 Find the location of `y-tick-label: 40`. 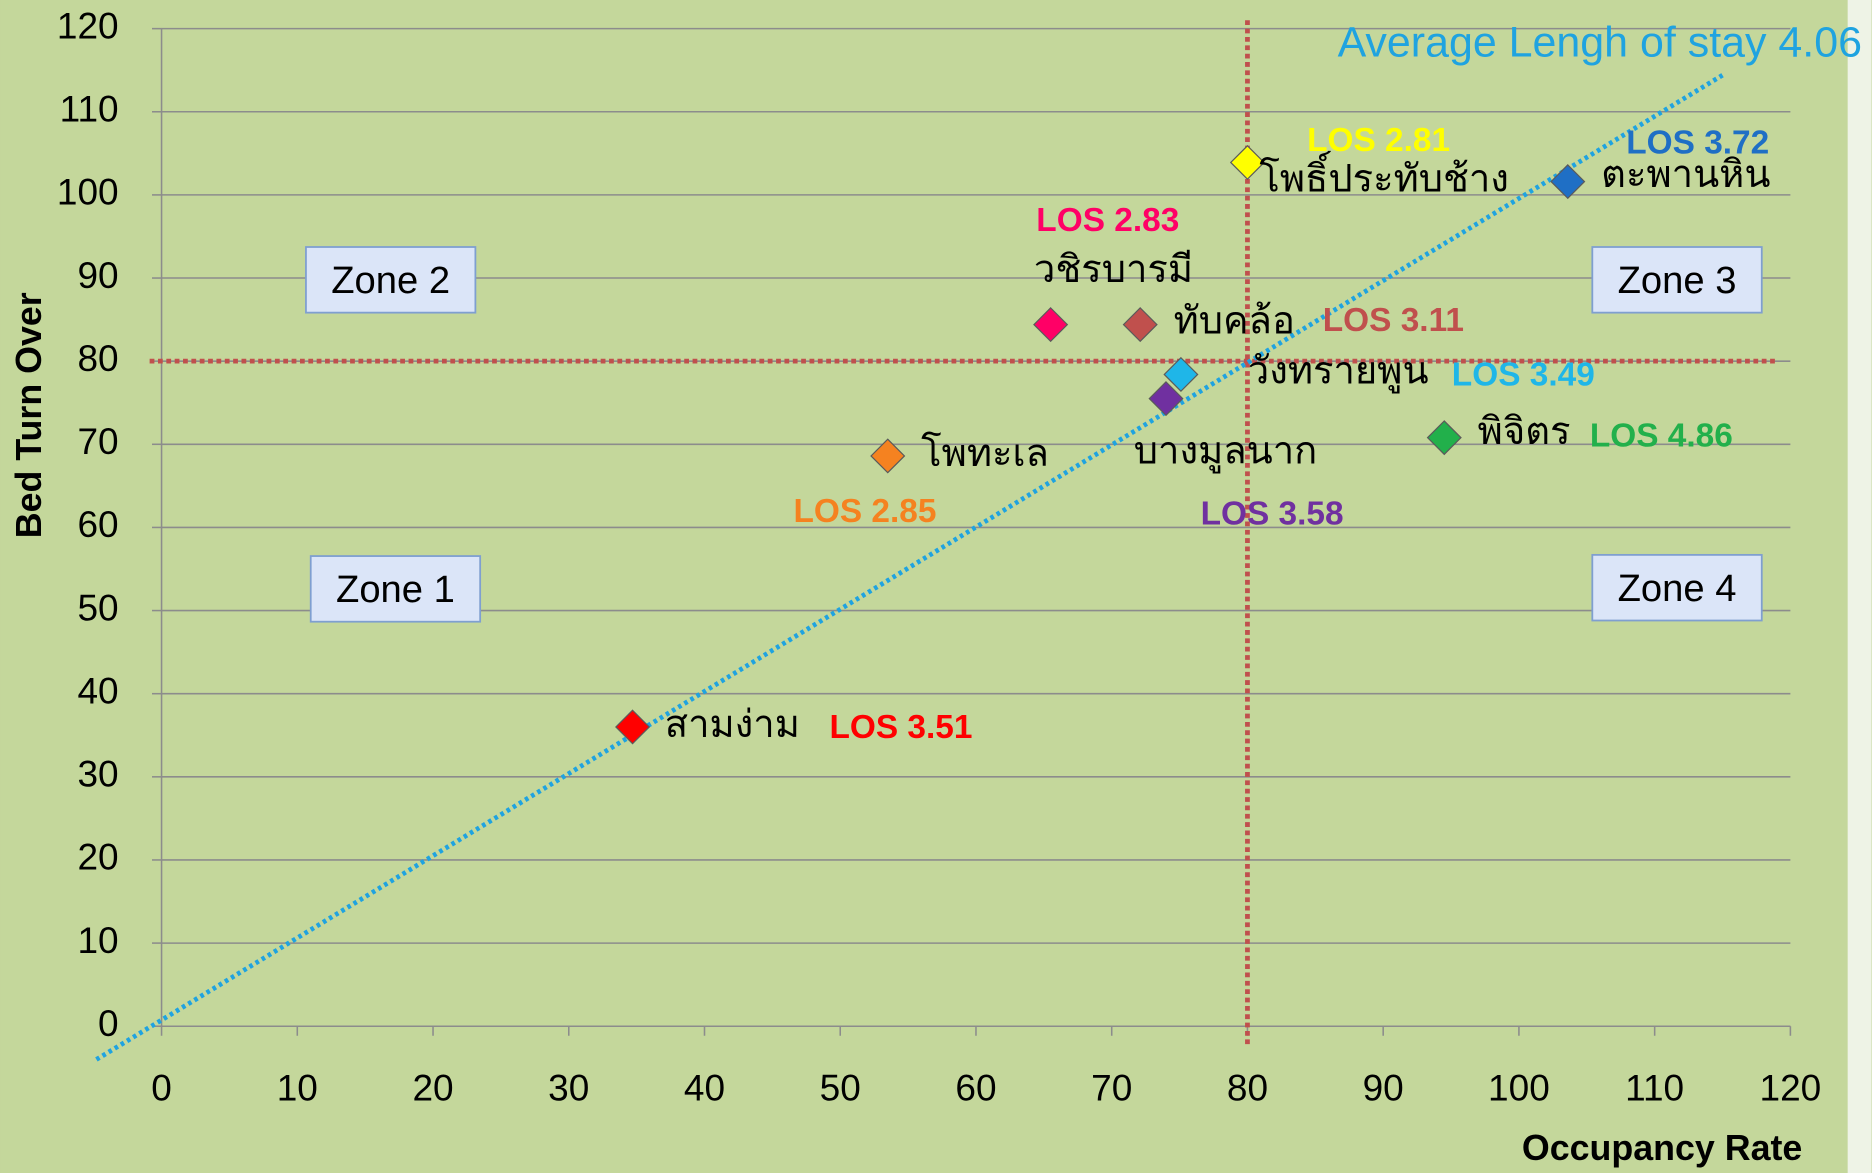

y-tick-label: 40 is located at coordinates (97, 690).